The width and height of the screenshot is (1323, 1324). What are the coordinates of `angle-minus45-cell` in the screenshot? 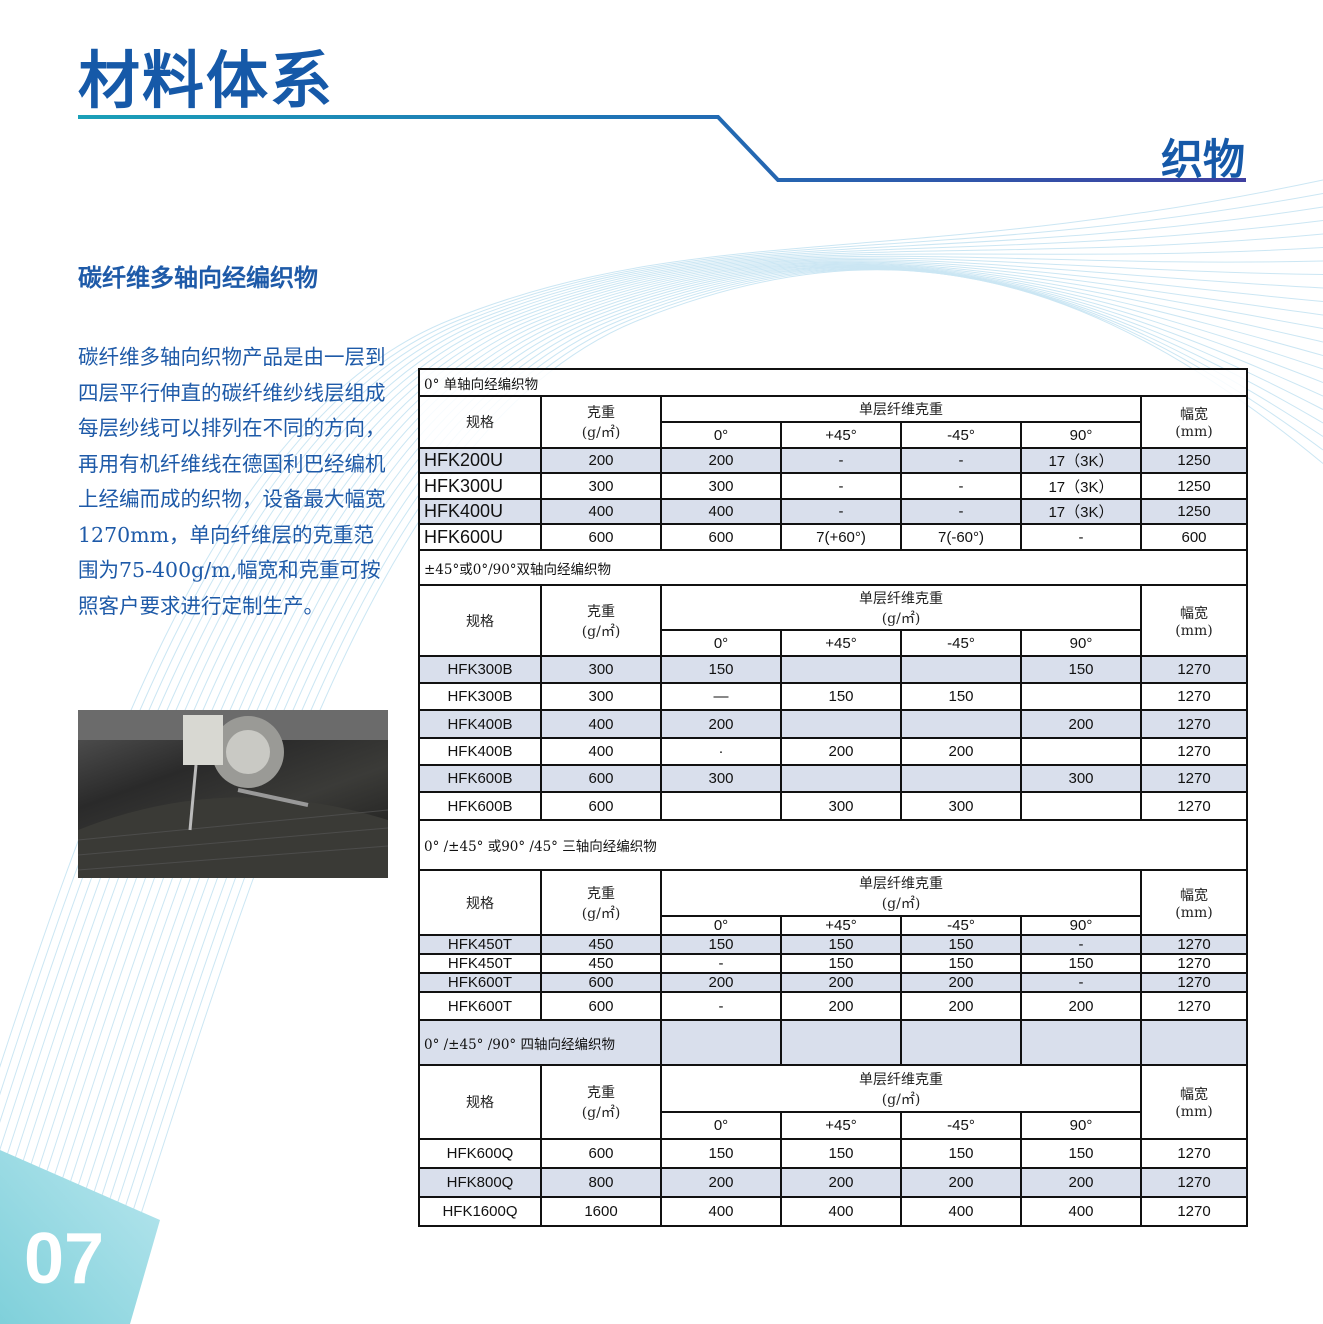 It's located at (961, 669).